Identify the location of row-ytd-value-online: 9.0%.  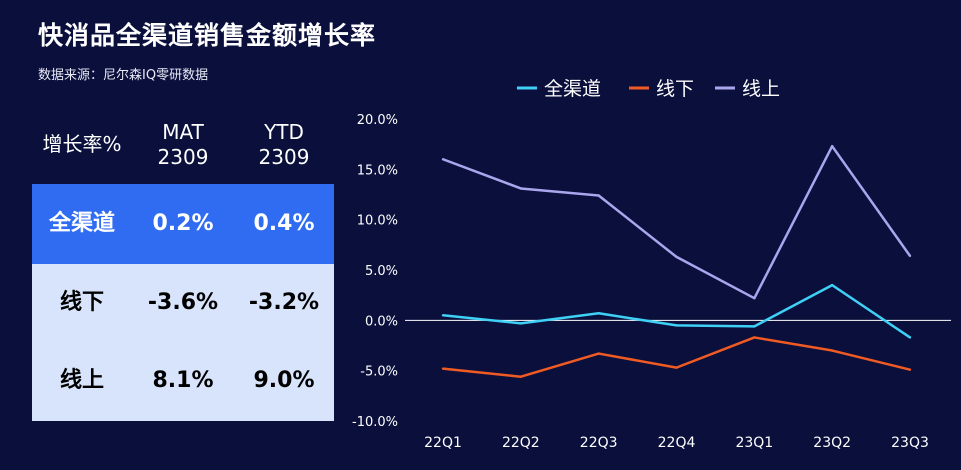
(284, 380).